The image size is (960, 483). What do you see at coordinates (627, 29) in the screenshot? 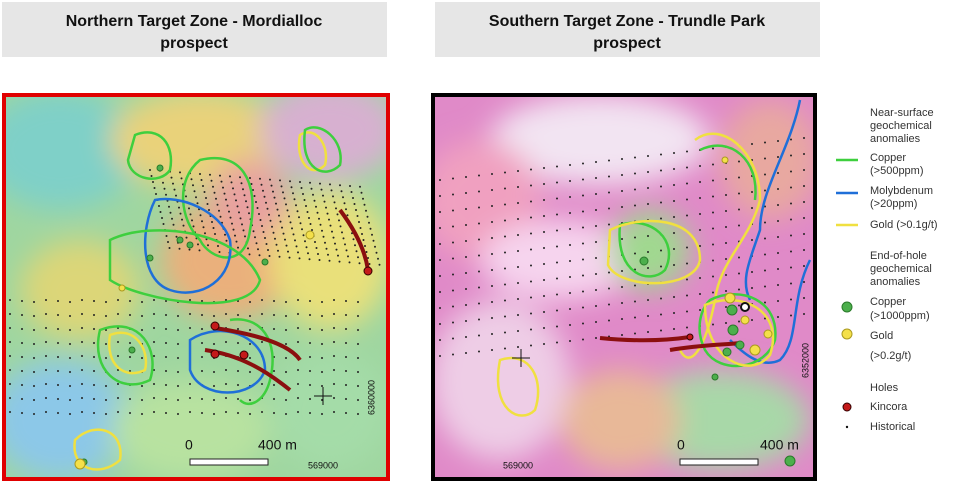
I see `title-box` at bounding box center [627, 29].